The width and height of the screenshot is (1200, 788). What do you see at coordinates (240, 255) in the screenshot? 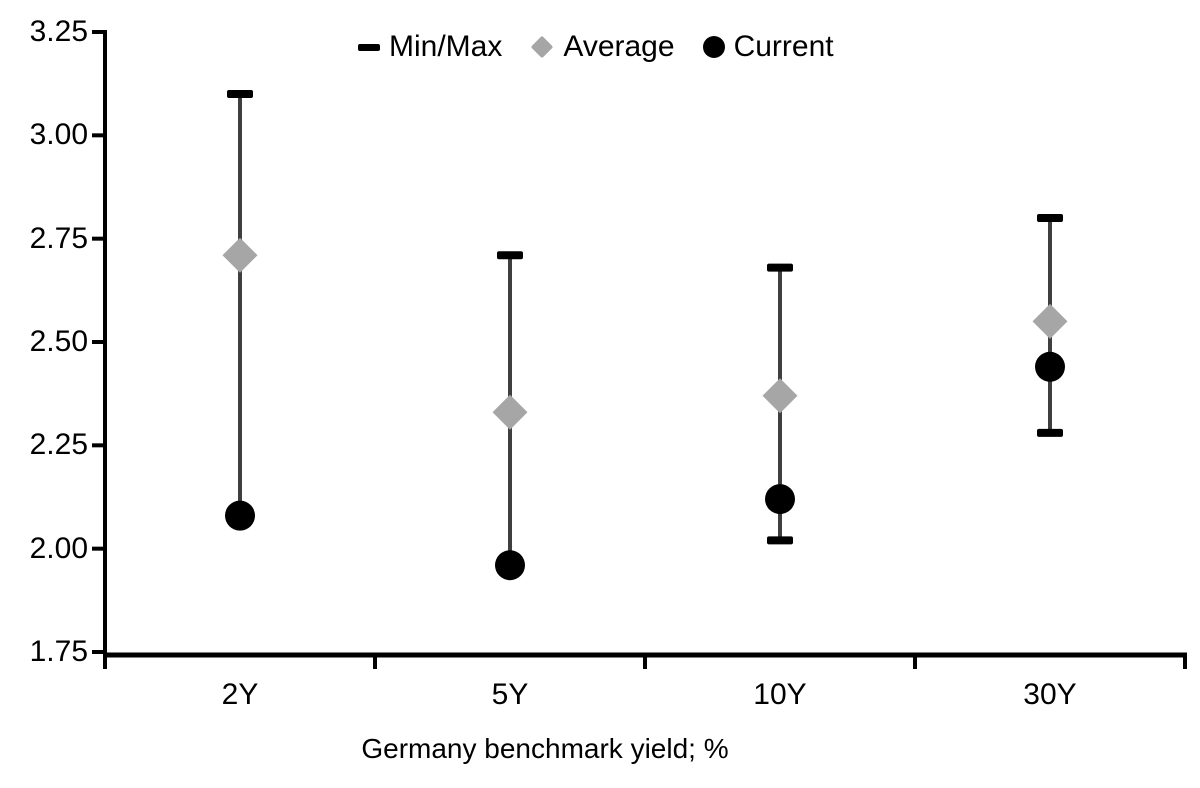
I see `average-marker-2Y` at bounding box center [240, 255].